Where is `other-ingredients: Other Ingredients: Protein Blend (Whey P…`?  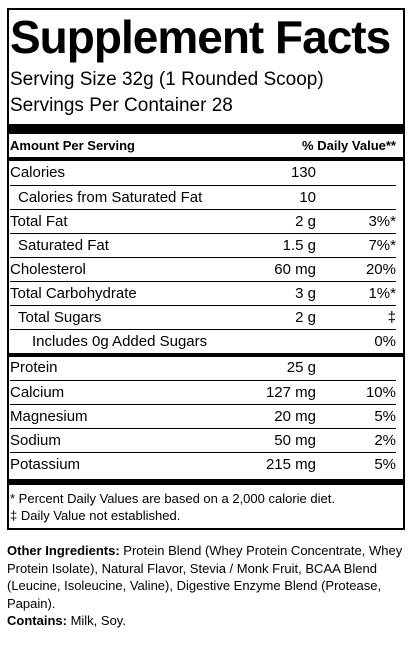
other-ingredients: Other Ingredients: Protein Blend (Whey P… is located at coordinates (208, 577).